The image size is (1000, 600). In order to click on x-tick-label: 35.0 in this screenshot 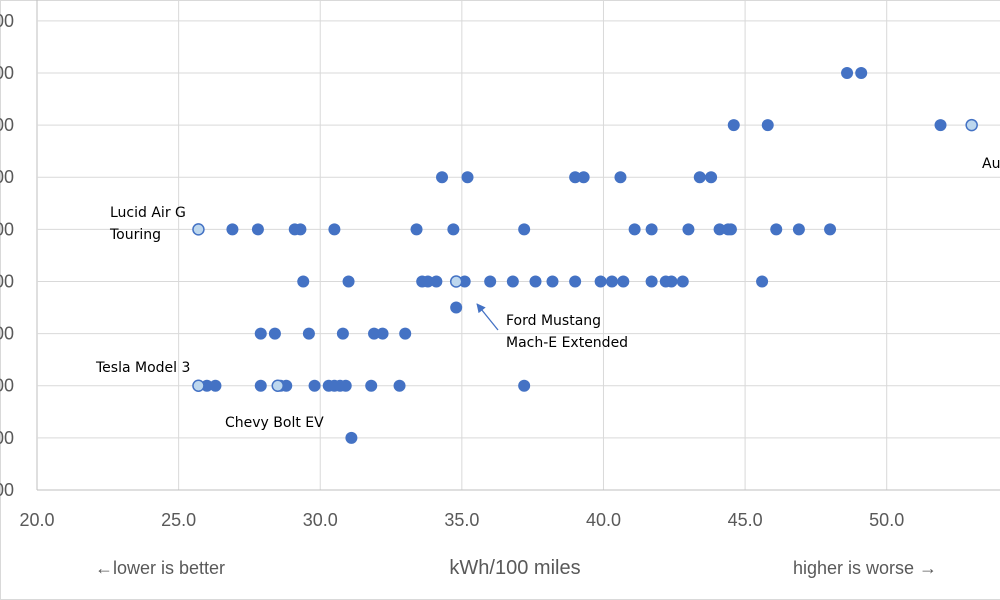, I will do `click(461, 520)`.